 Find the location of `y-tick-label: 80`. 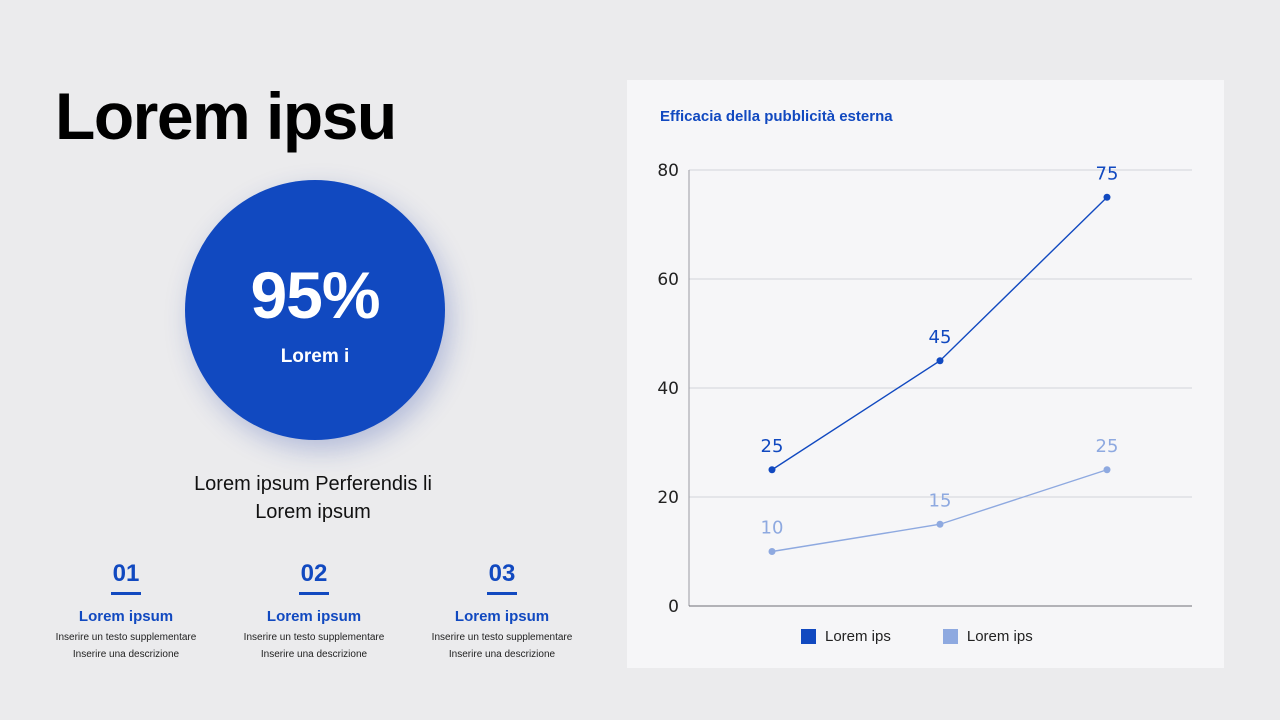

y-tick-label: 80 is located at coordinates (668, 171).